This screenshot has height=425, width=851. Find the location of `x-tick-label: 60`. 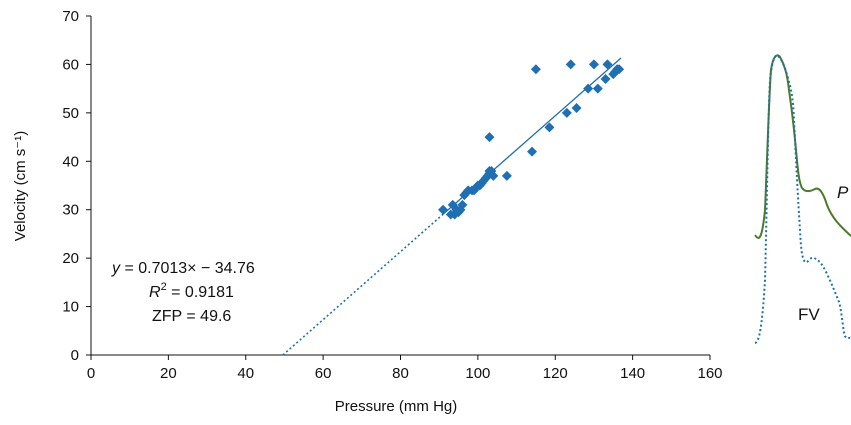

x-tick-label: 60 is located at coordinates (323, 373).